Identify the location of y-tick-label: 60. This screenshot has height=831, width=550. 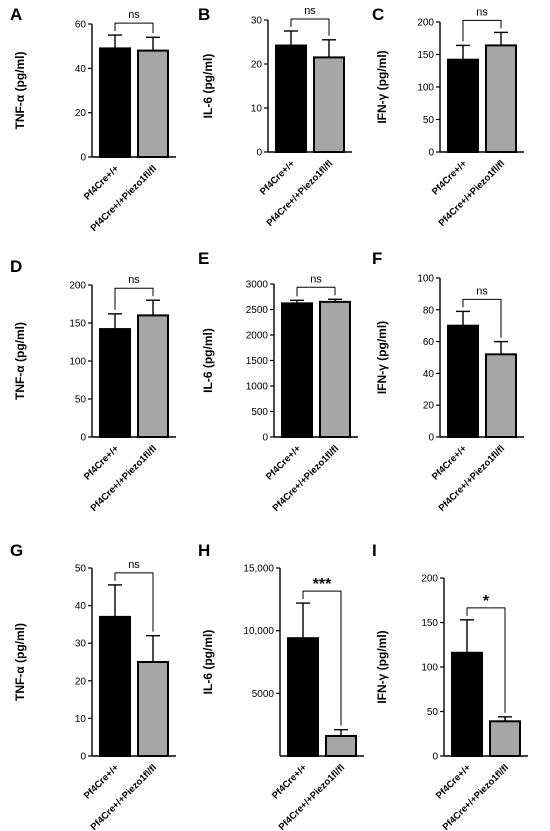
(81, 25).